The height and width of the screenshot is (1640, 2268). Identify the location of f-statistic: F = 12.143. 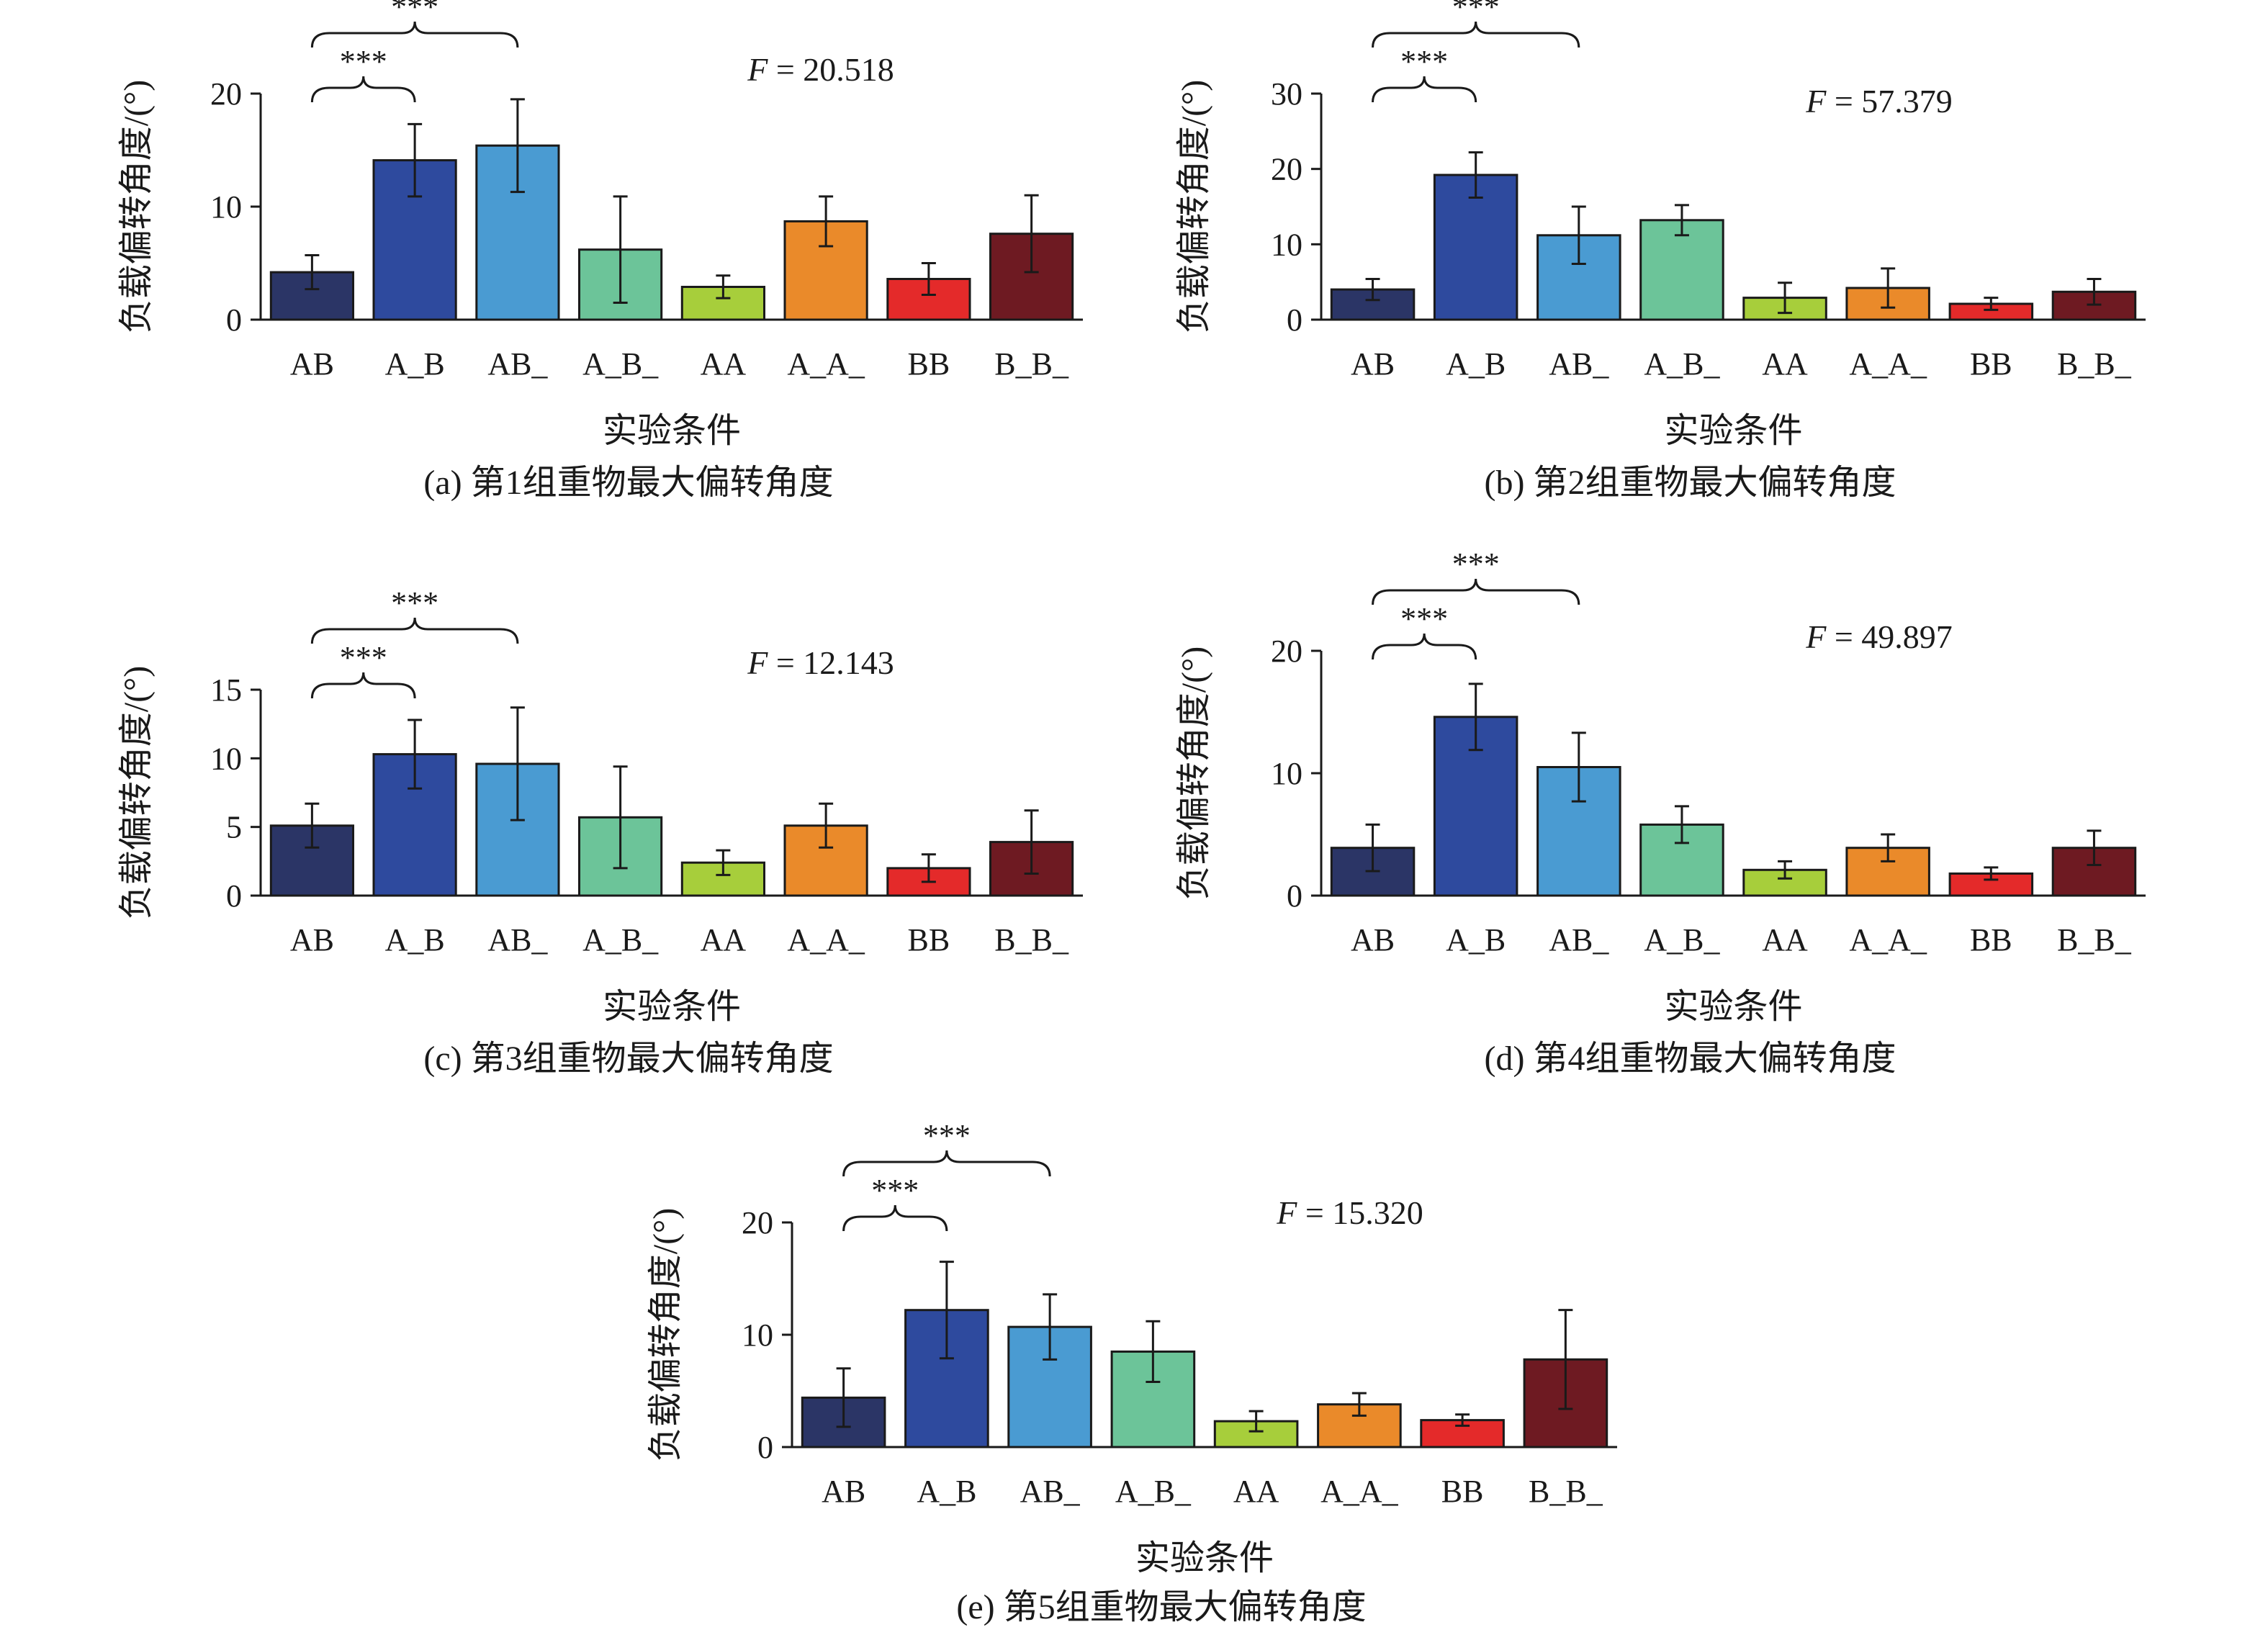
(820, 662).